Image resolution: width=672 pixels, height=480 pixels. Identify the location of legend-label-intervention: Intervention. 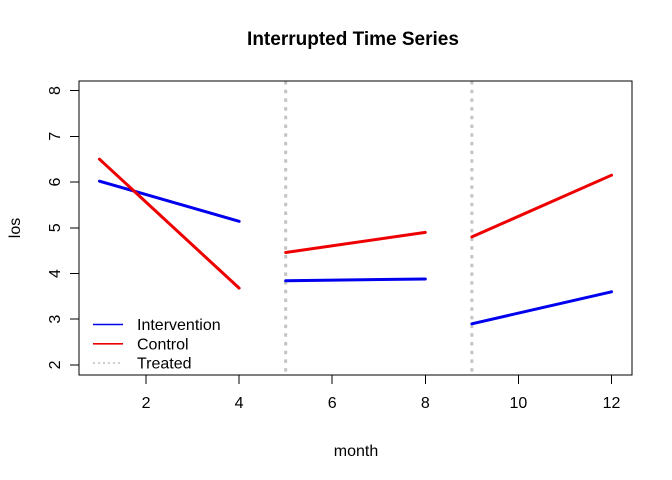
(179, 325).